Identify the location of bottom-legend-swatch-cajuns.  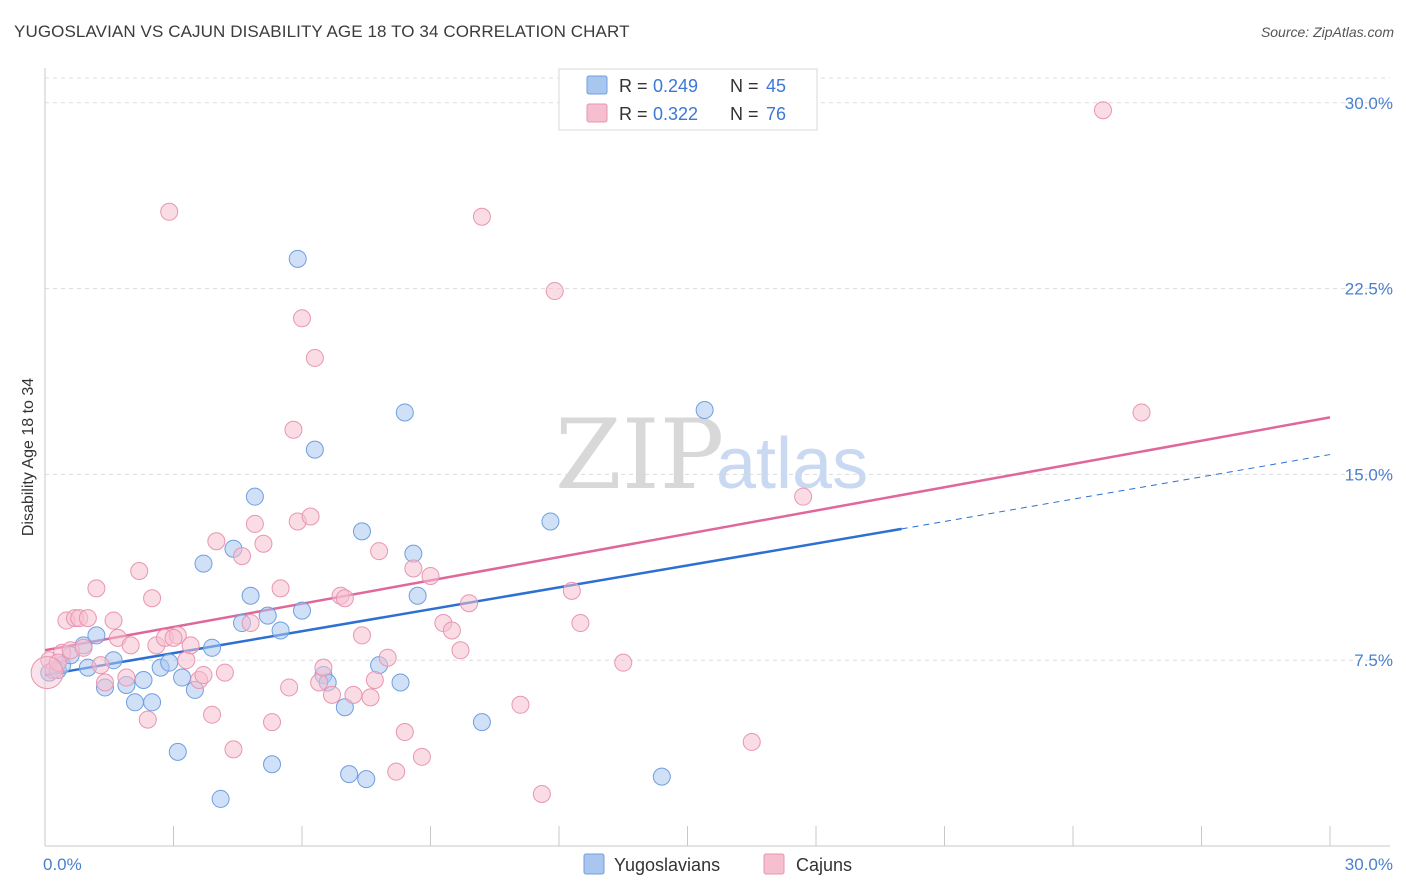
(774, 864).